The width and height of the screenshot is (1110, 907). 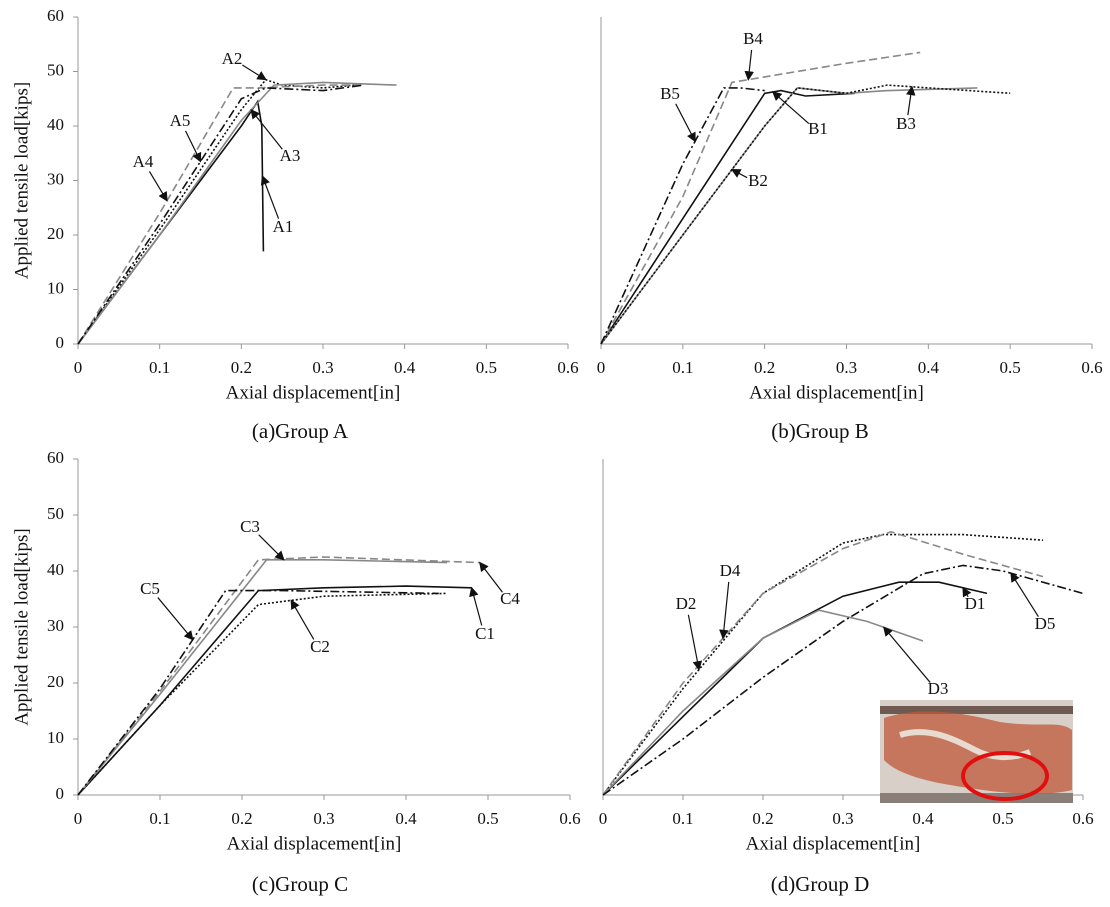 What do you see at coordinates (21, 626) in the screenshot?
I see `y-axis-label: Applied tensile load[kips]` at bounding box center [21, 626].